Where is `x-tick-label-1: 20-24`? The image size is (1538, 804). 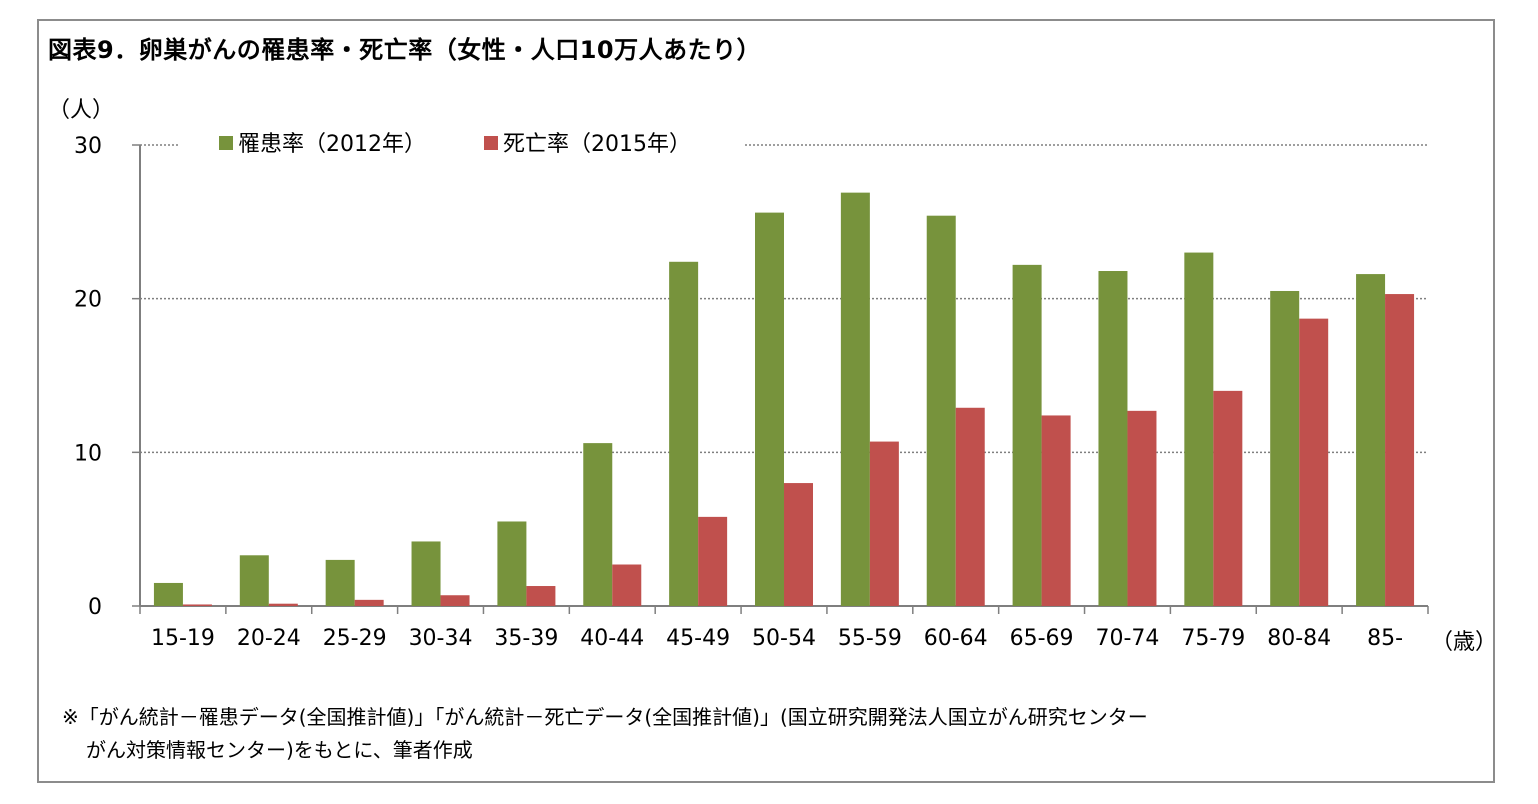
x-tick-label-1: 20-24 is located at coordinates (269, 638).